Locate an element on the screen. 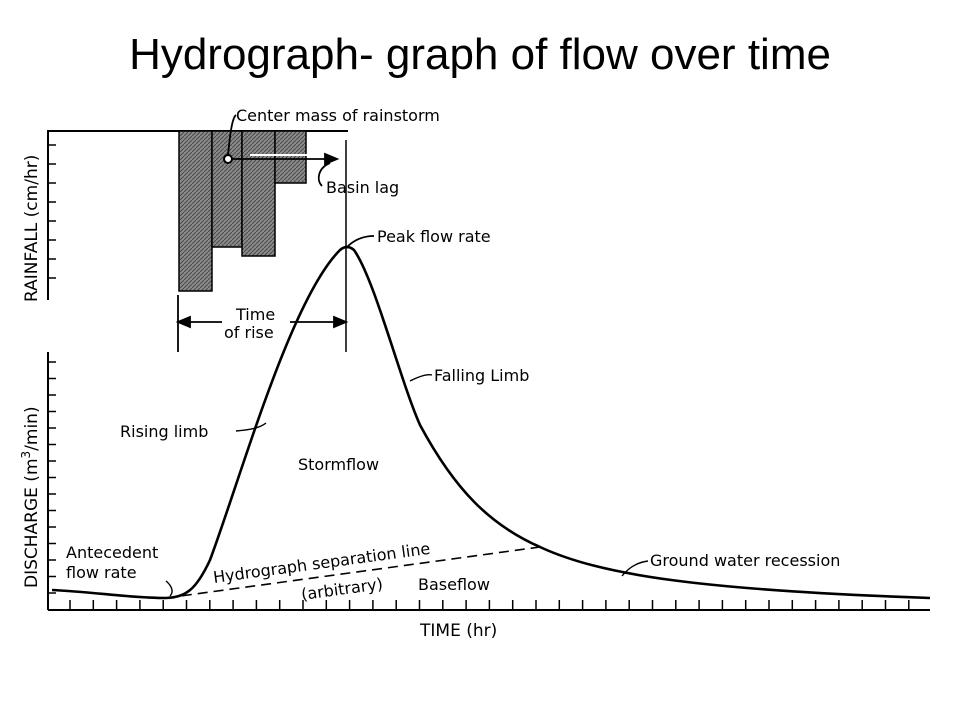 The image size is (960, 720). antecedent-label-2: flow rate is located at coordinates (101, 572).